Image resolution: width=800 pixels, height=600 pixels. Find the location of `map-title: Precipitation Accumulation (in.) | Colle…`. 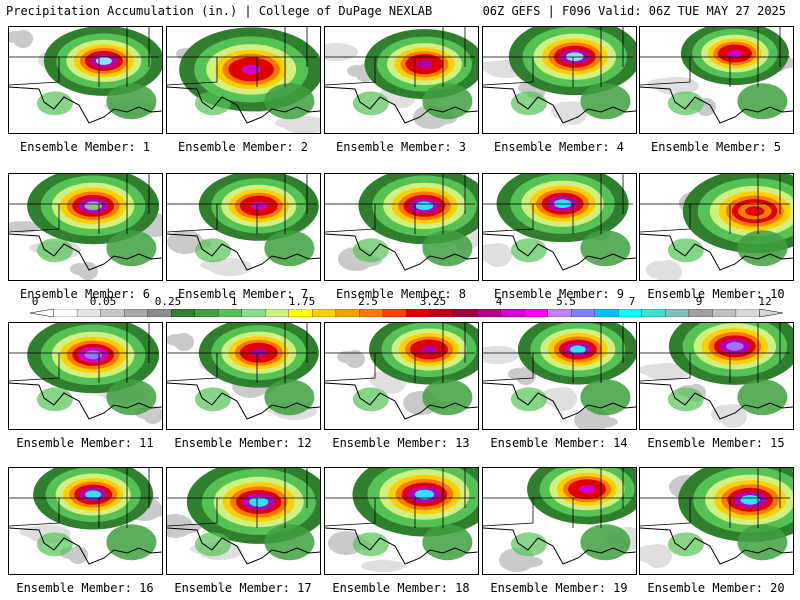

map-title: Precipitation Accumulation (in.) | Colle… is located at coordinates (219, 11).